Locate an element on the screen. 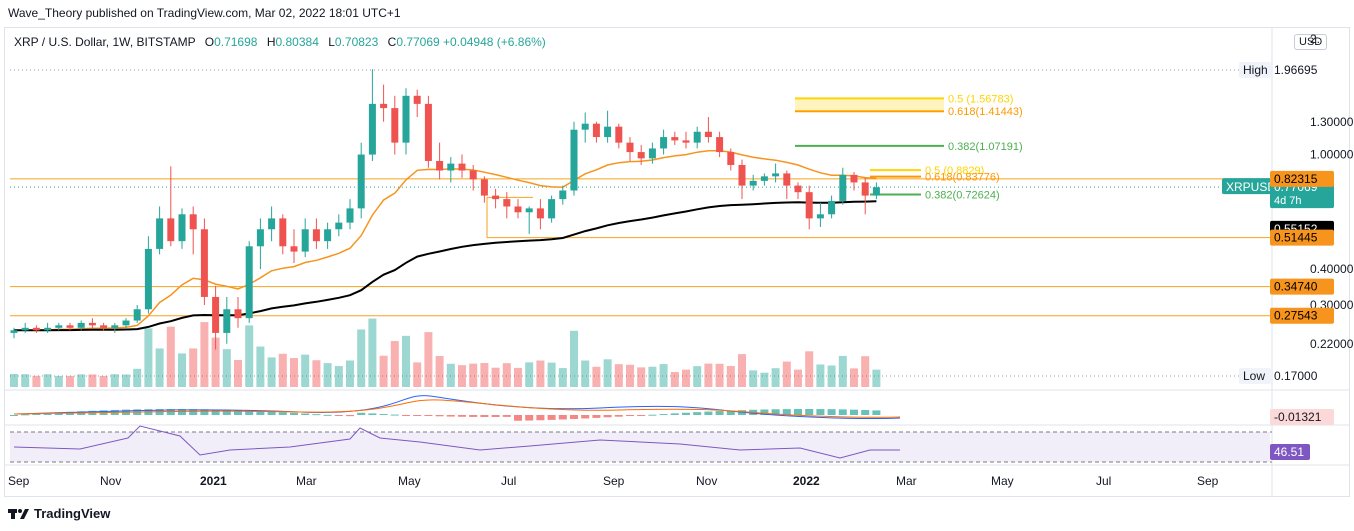 The height and width of the screenshot is (531, 1354). tradingview-logo-icon is located at coordinates (18, 513).